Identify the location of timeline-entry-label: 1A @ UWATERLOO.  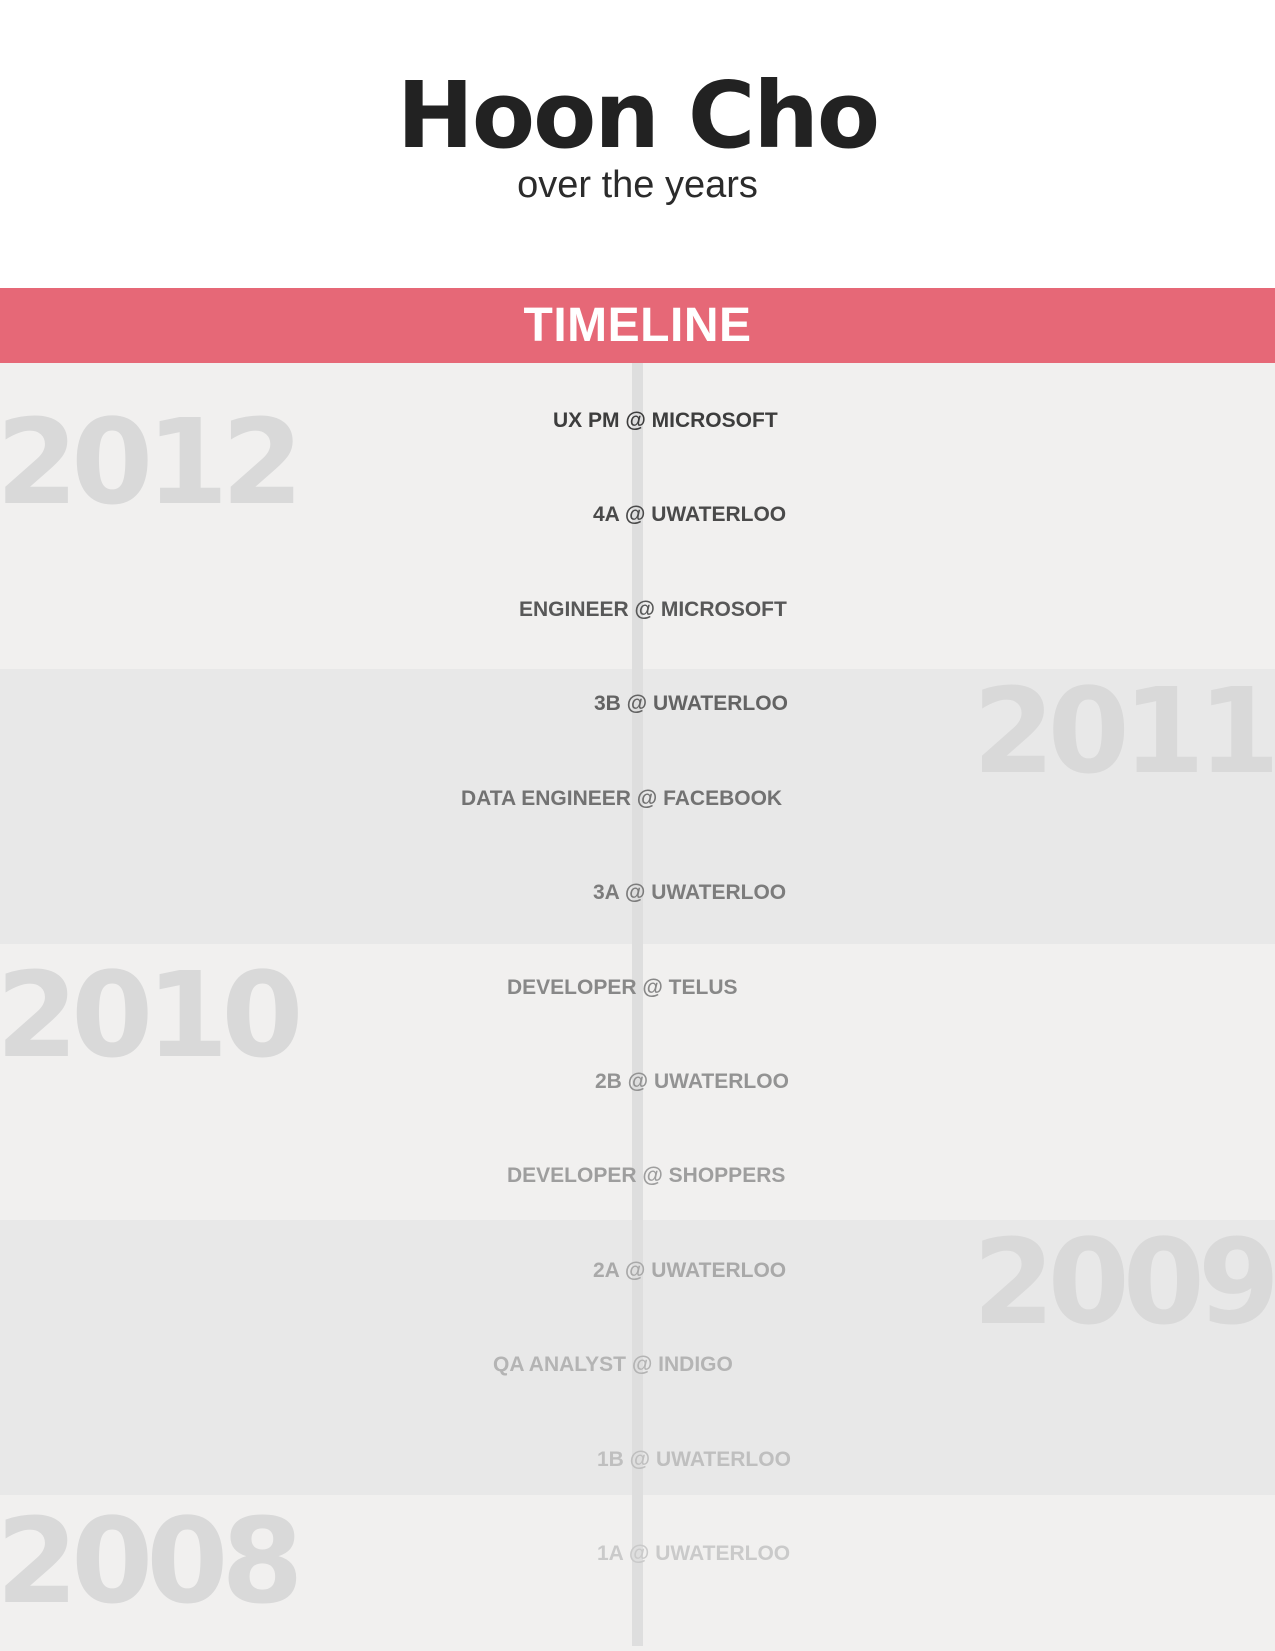
(694, 1553).